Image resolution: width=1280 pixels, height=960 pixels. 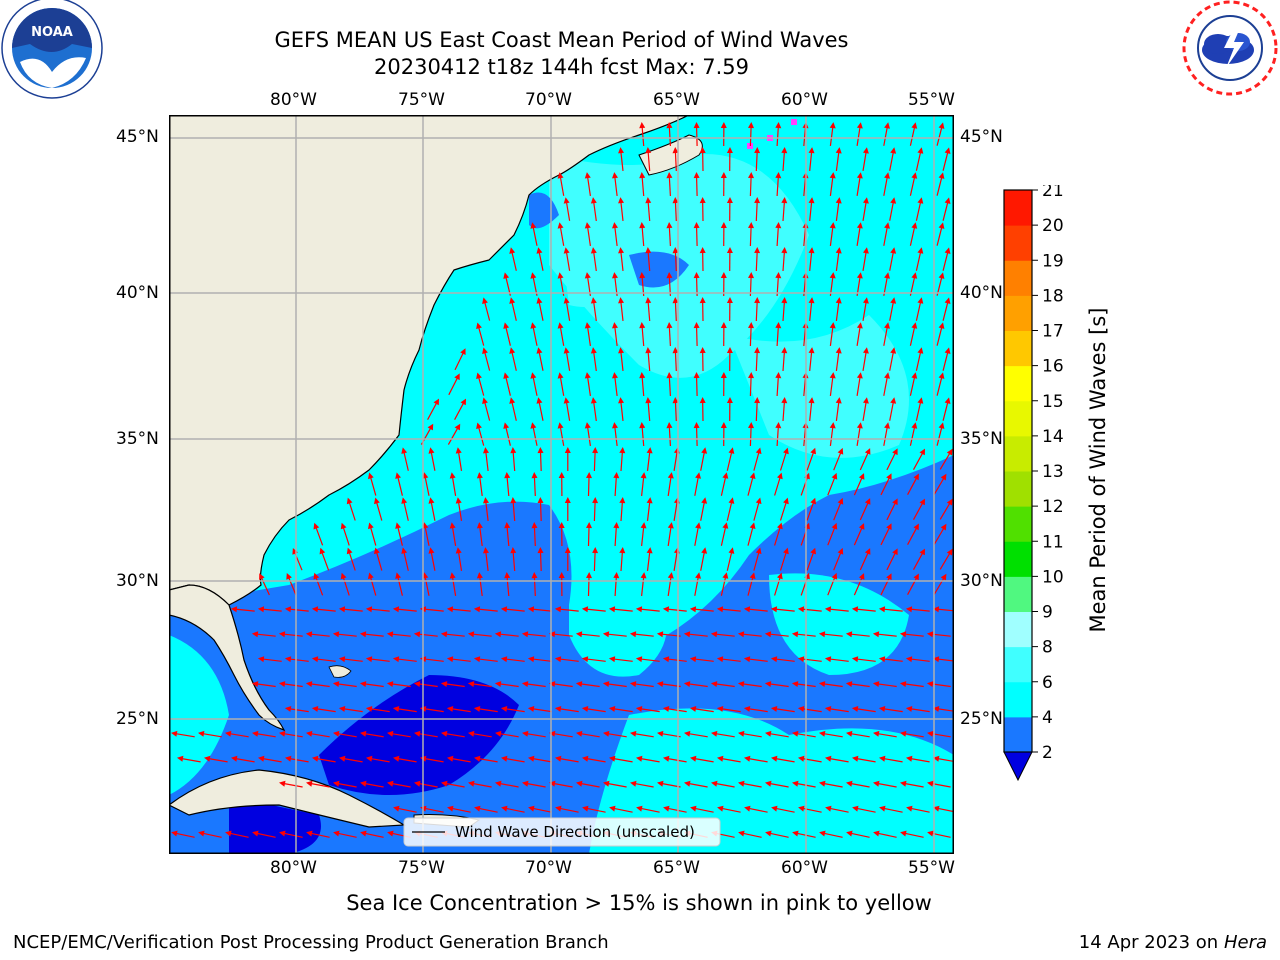 I want to click on colorbar-tick-label: 21, so click(x=1053, y=193).